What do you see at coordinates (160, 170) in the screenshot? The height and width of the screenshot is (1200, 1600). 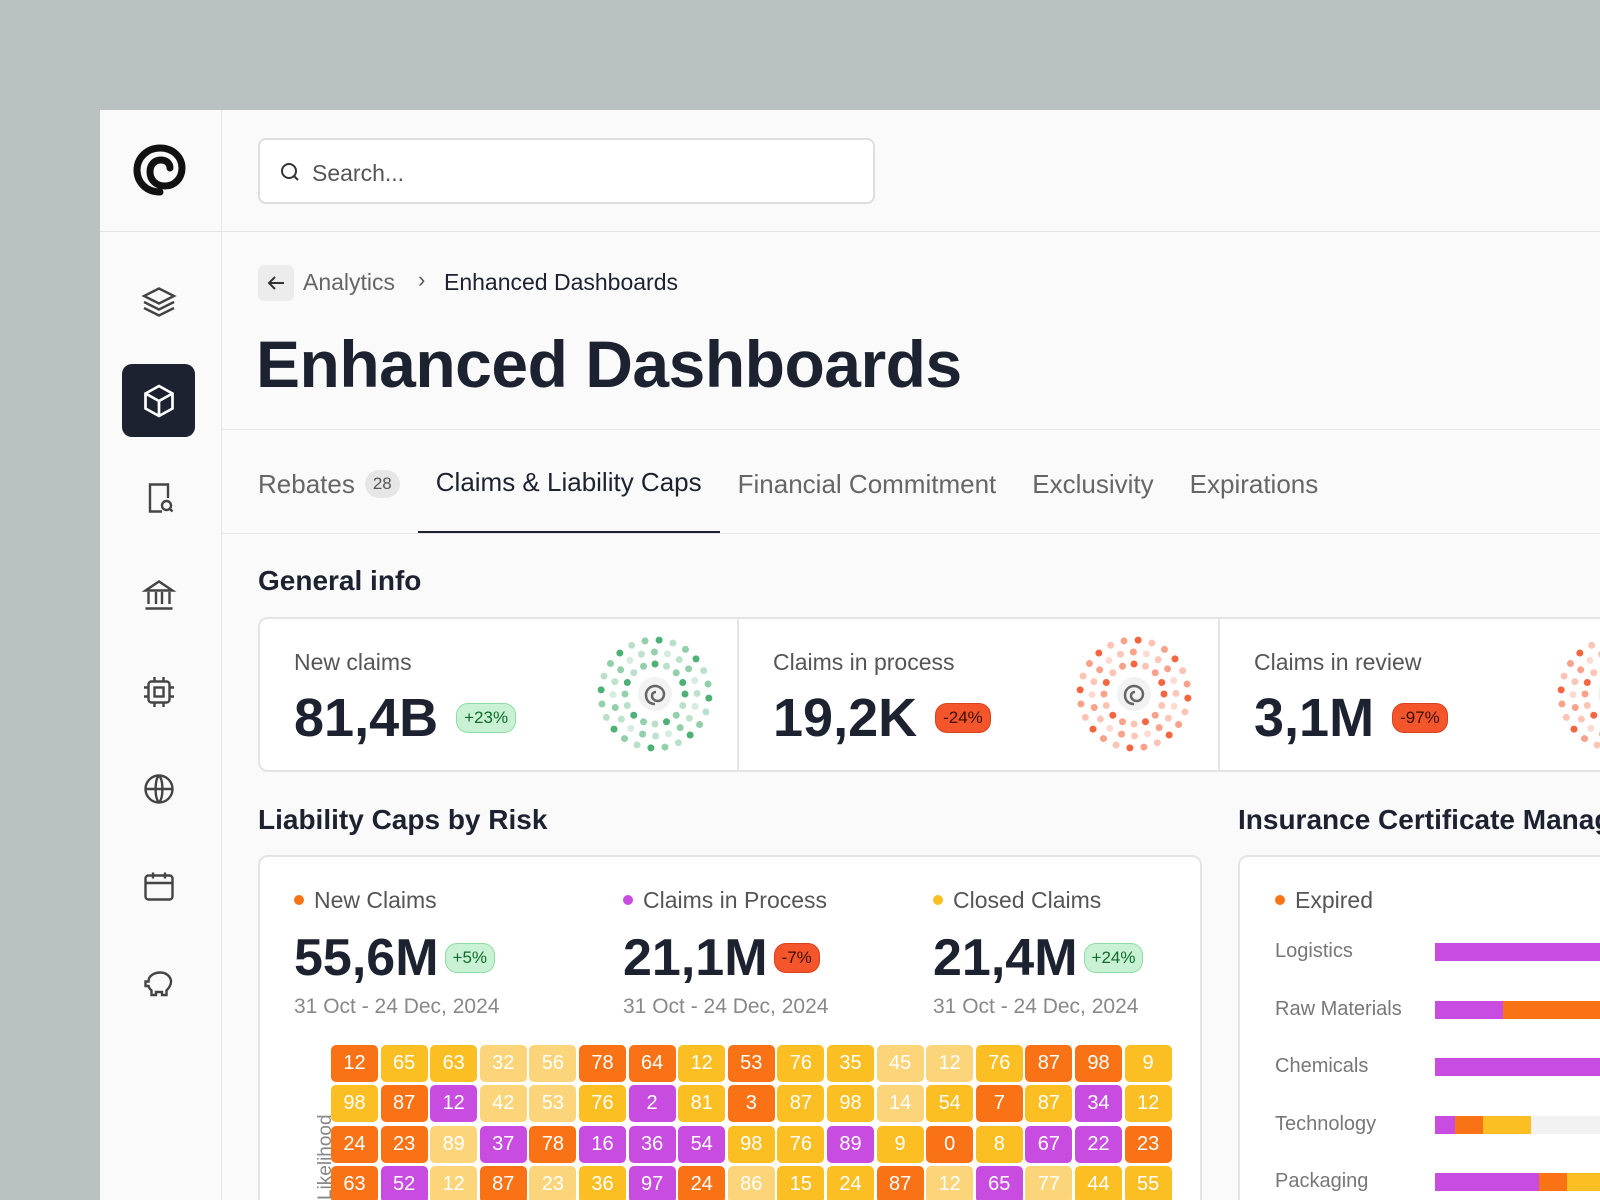 I see `logo` at bounding box center [160, 170].